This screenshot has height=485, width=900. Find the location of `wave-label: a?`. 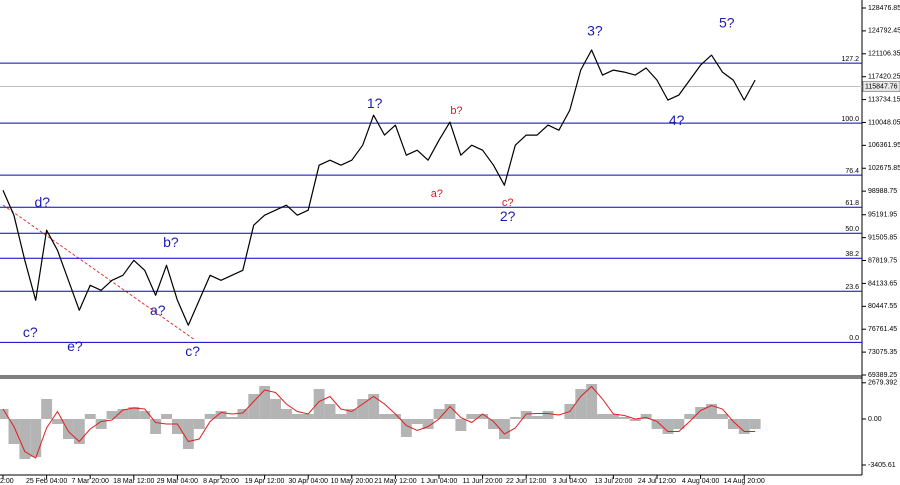

wave-label: a? is located at coordinates (158, 310).